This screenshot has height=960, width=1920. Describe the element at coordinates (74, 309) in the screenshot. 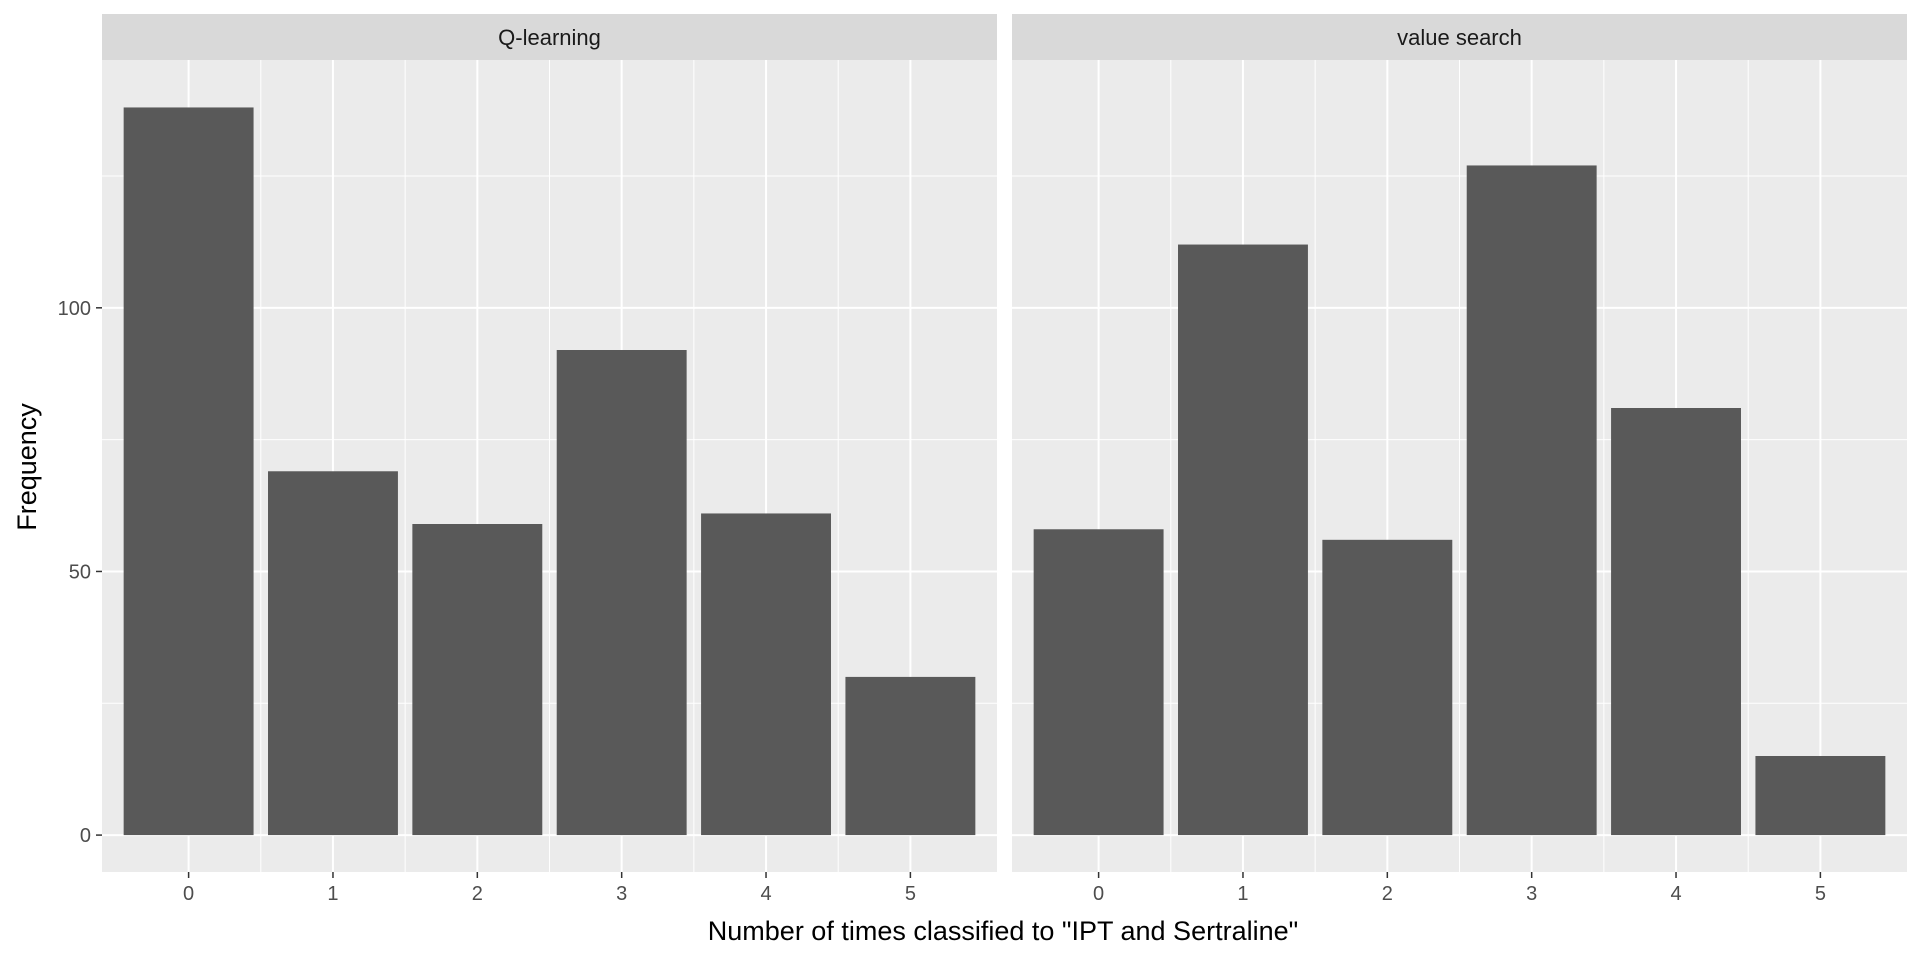

I see `y-tick-label: 100` at that location.